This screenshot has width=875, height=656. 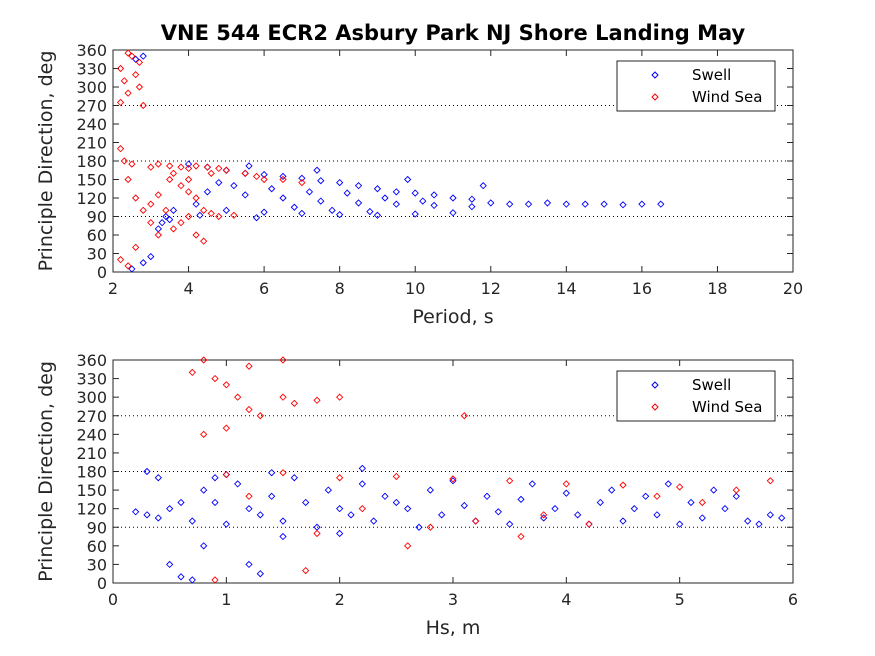 I want to click on series-wind-sea, so click(x=211, y=159).